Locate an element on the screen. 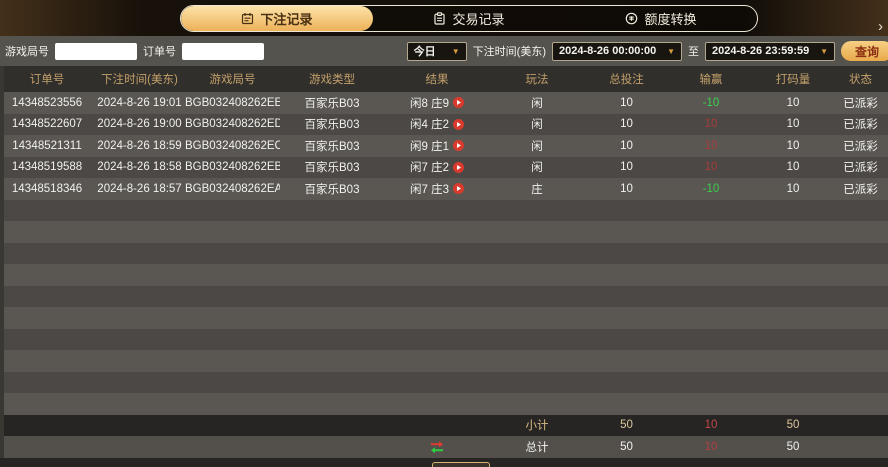 The image size is (888, 467). cell-result: 闲4 庄2 is located at coordinates (437, 124).